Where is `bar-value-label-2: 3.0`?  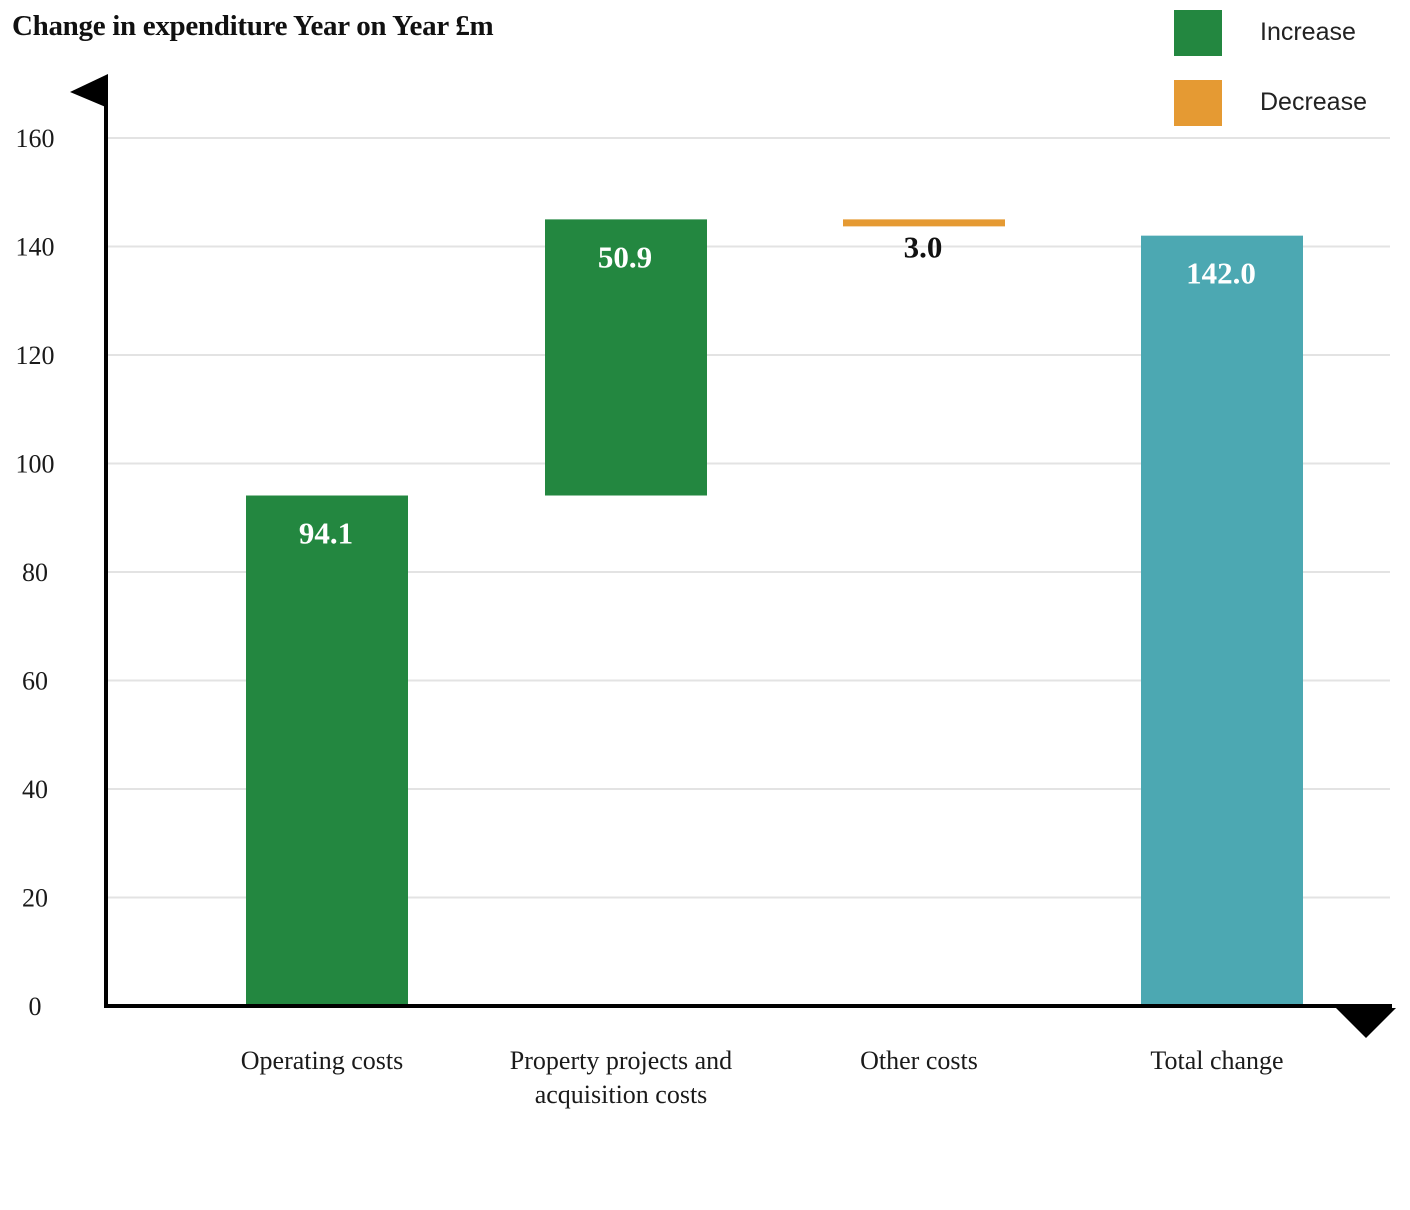
bar-value-label-2: 3.0 is located at coordinates (923, 246).